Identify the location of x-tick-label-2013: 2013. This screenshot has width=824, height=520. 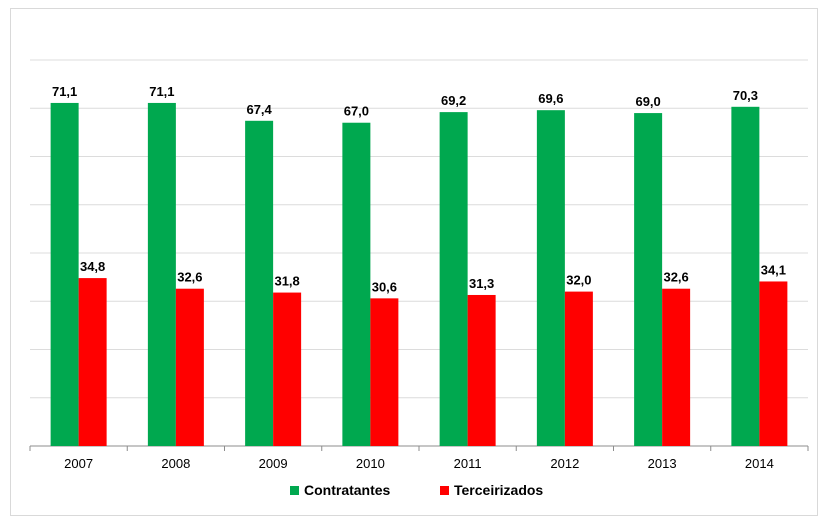
(662, 463).